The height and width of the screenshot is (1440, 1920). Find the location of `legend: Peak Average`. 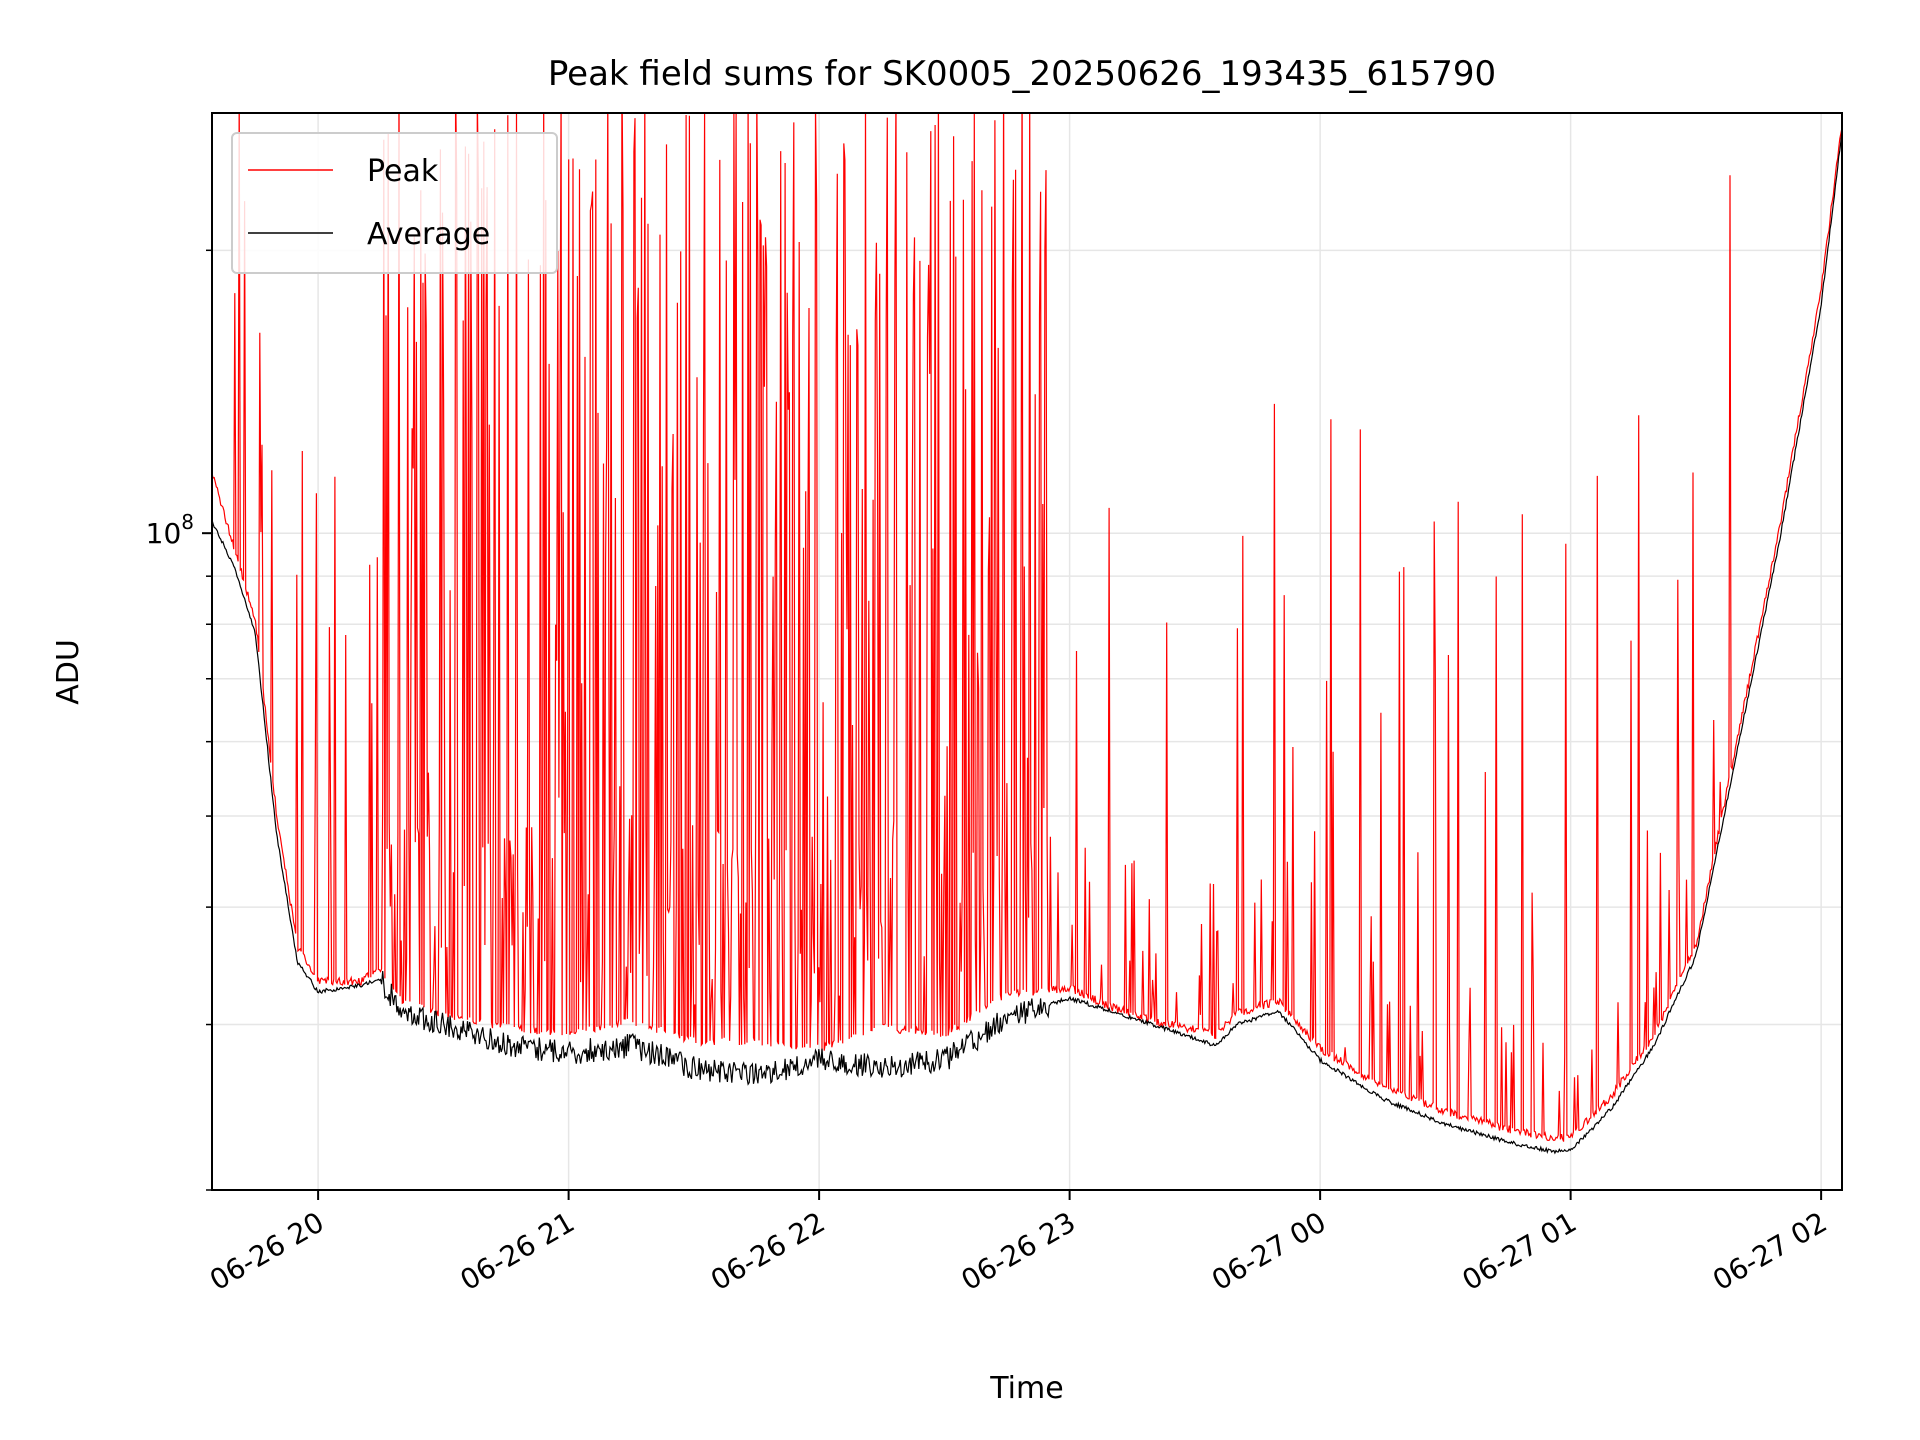

legend: Peak Average is located at coordinates (394, 203).